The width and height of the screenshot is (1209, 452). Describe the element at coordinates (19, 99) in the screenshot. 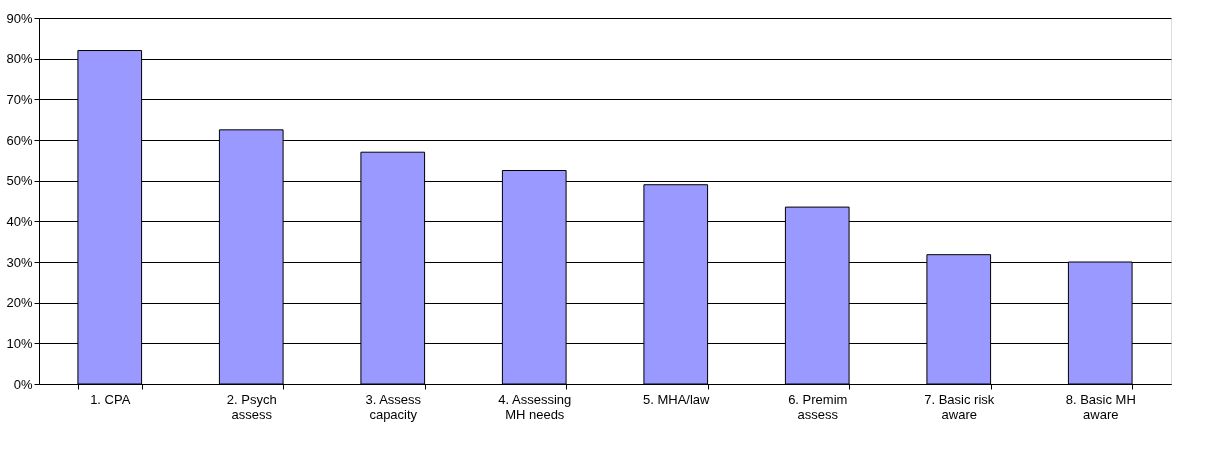

I see `y-tick-label: 70%` at that location.